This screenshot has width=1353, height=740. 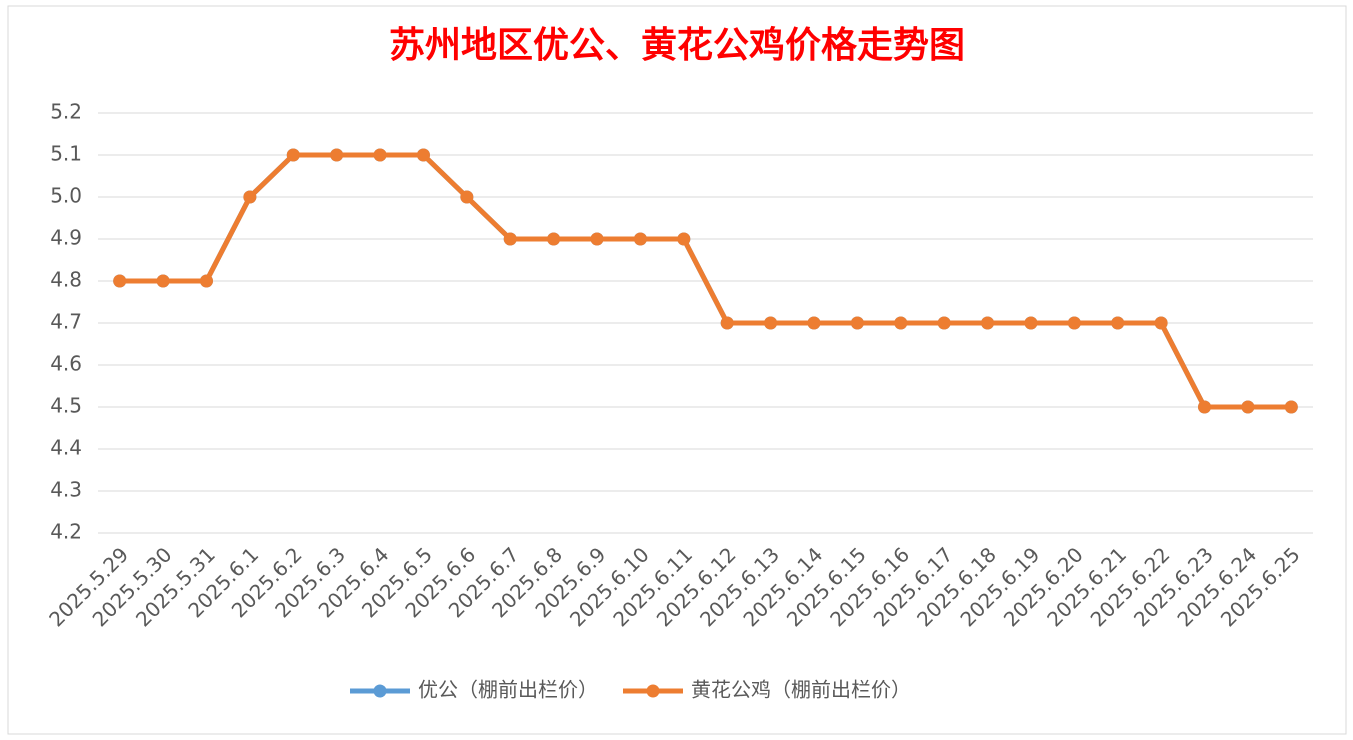 I want to click on y-tick-label: 4.8, so click(x=66, y=280).